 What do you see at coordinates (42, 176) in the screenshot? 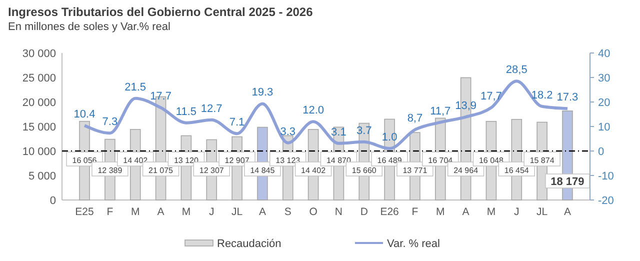
I see `y-tick-label: 5 000` at bounding box center [42, 176].